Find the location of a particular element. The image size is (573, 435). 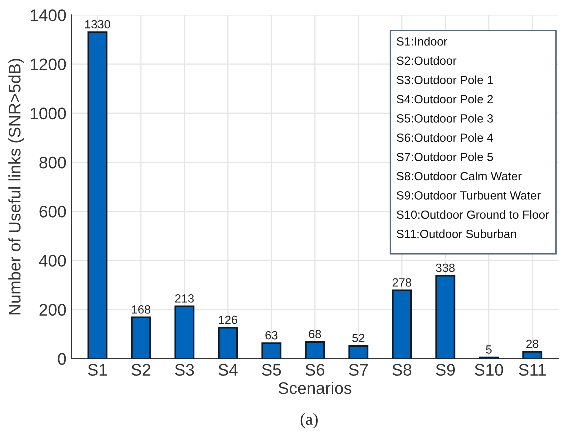

y-tick-label: 800 is located at coordinates (53, 162).